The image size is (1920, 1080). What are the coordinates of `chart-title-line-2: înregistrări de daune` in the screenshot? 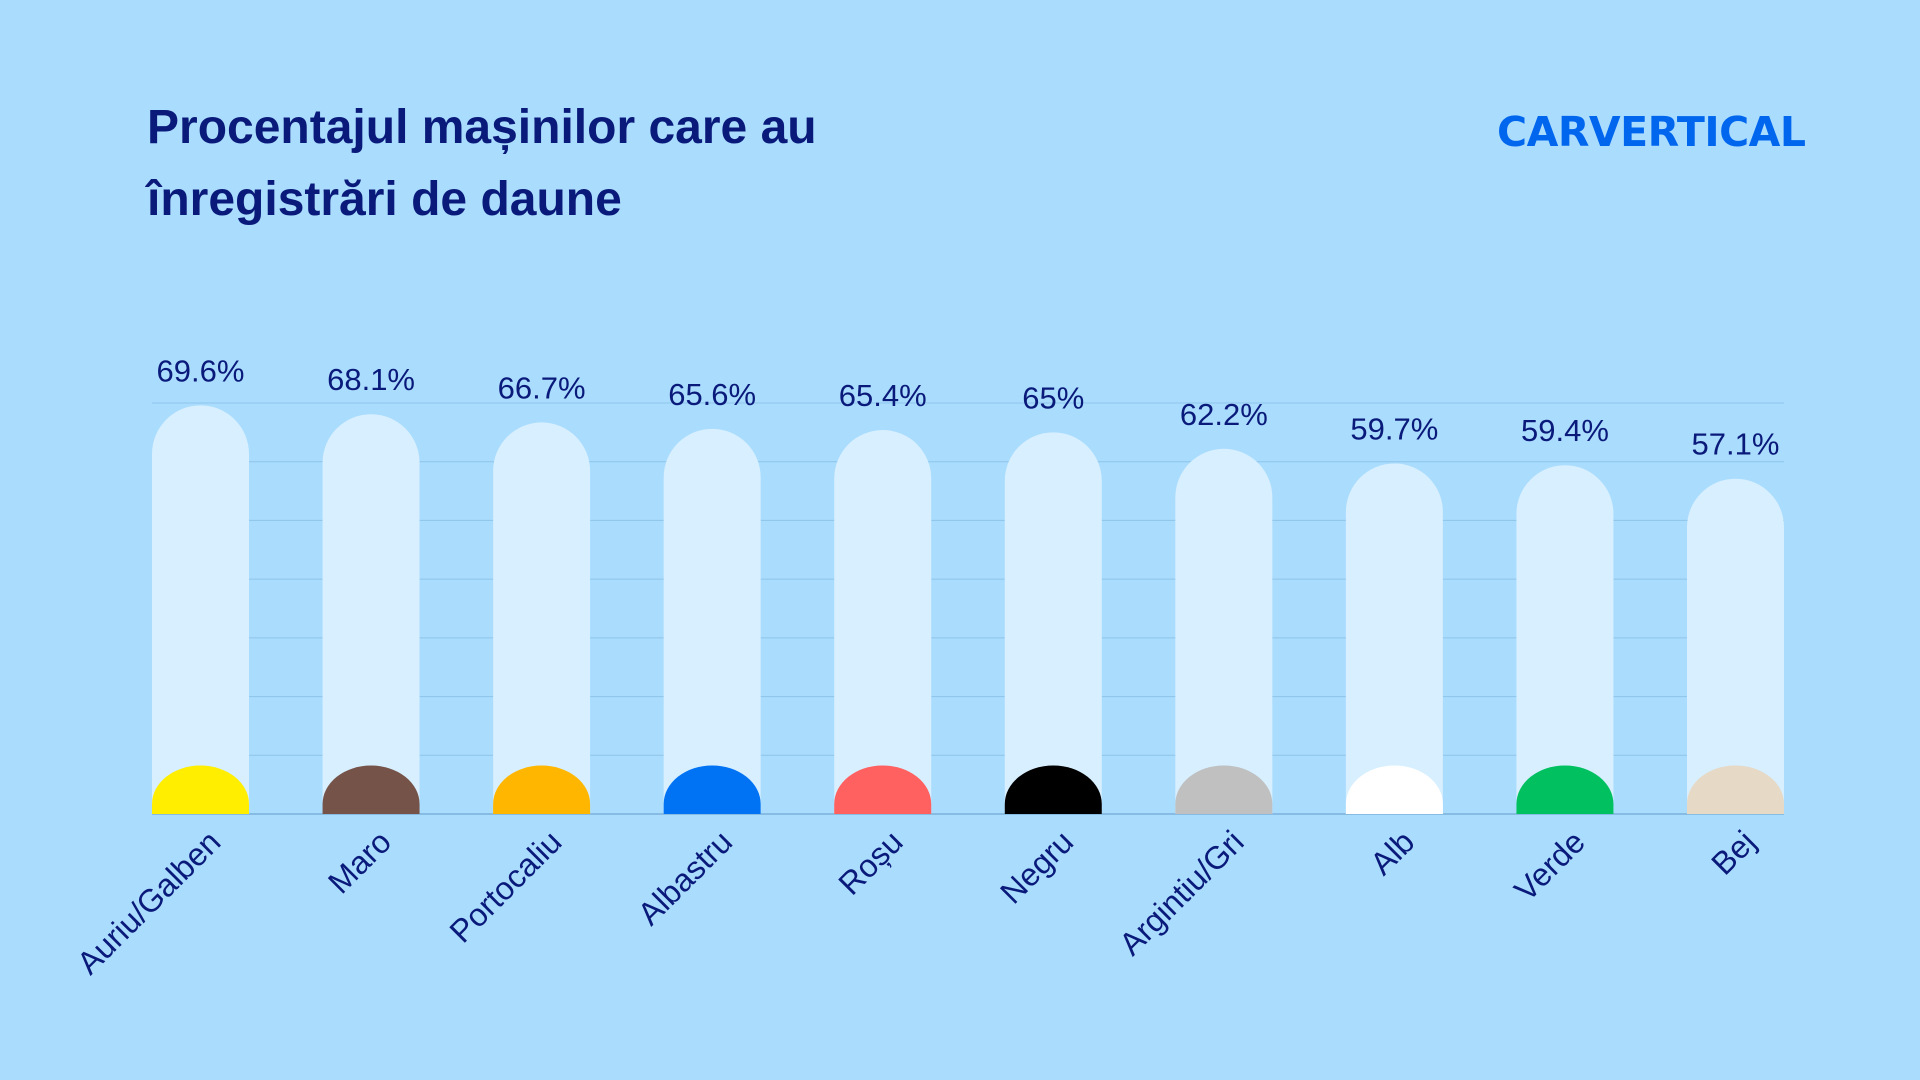 It's located at (384, 199).